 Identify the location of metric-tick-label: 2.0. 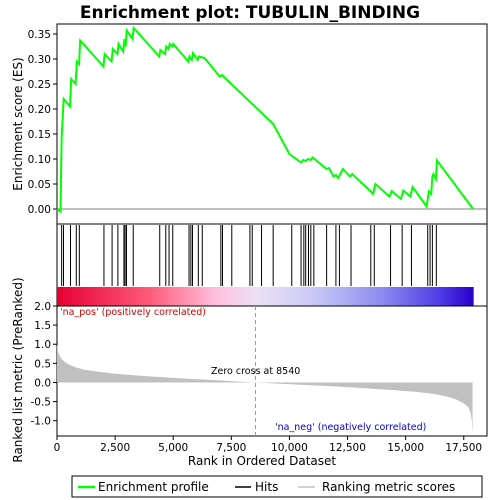
(42, 307).